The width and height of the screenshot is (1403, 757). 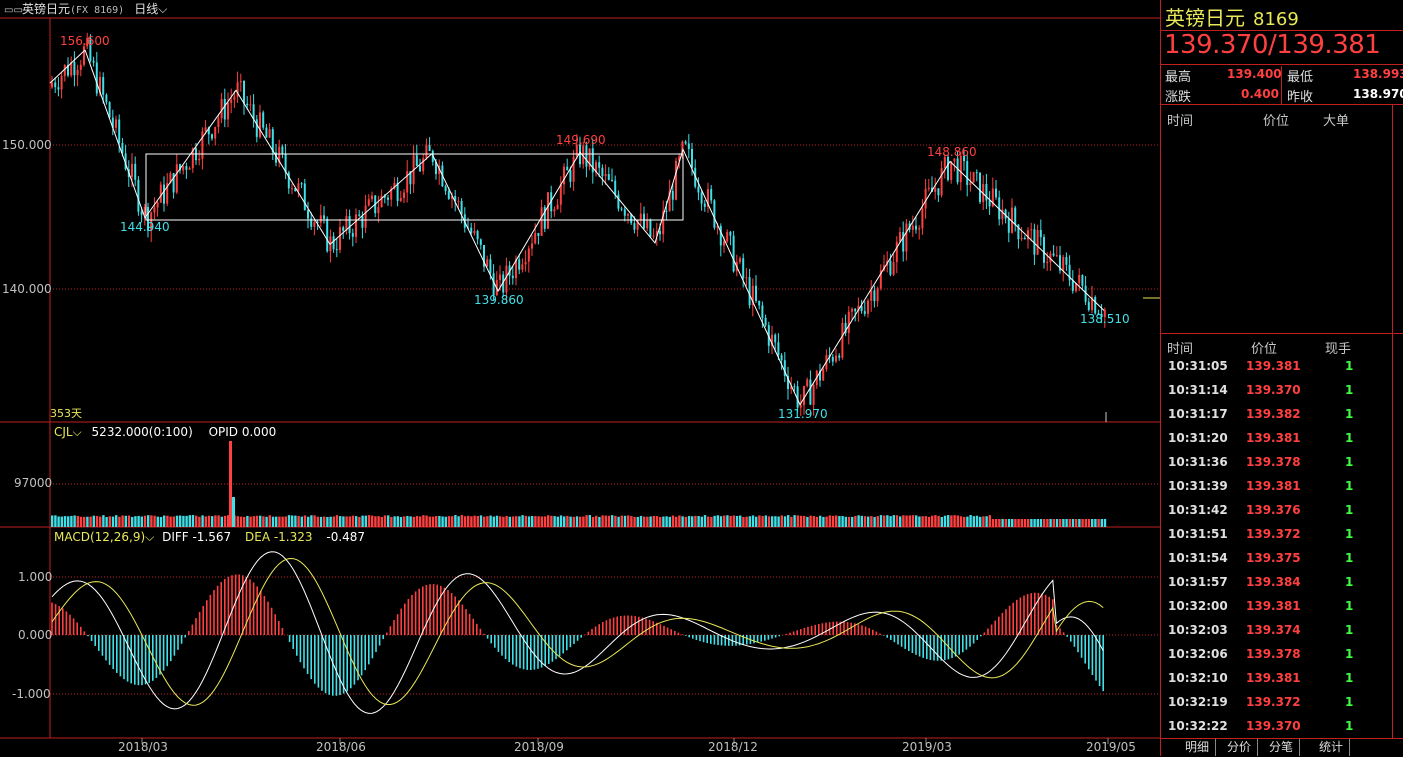 What do you see at coordinates (165, 432) in the screenshot?
I see `volume-indicator: CJL⌵ 5232.000(0:100) OPID 0.000` at bounding box center [165, 432].